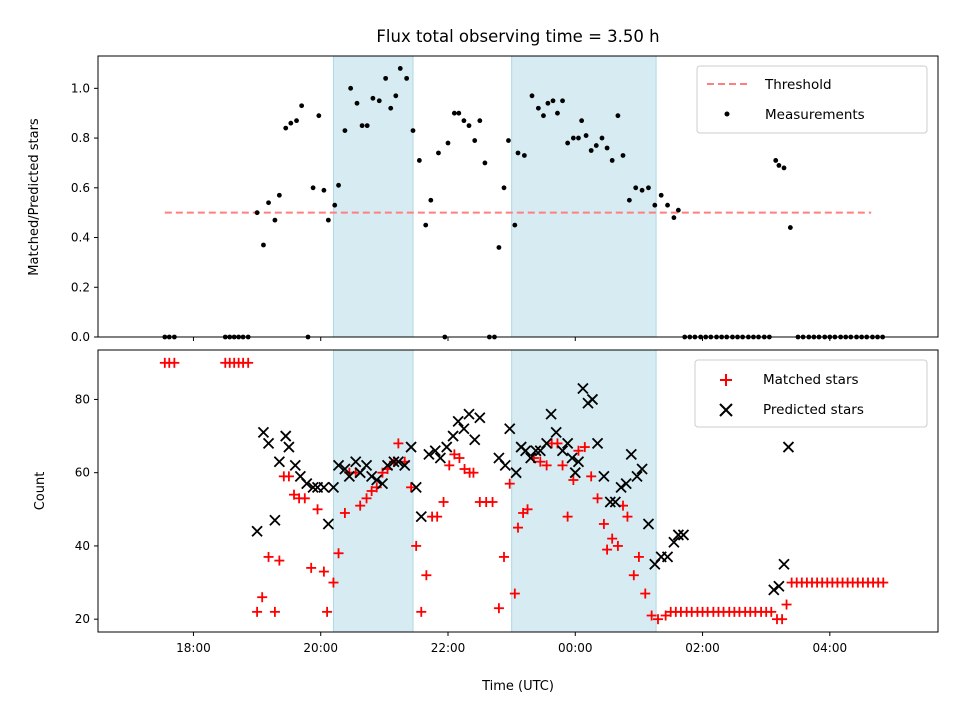  What do you see at coordinates (80, 88) in the screenshot?
I see `top-y-tick-label-5: 1.0` at bounding box center [80, 88].